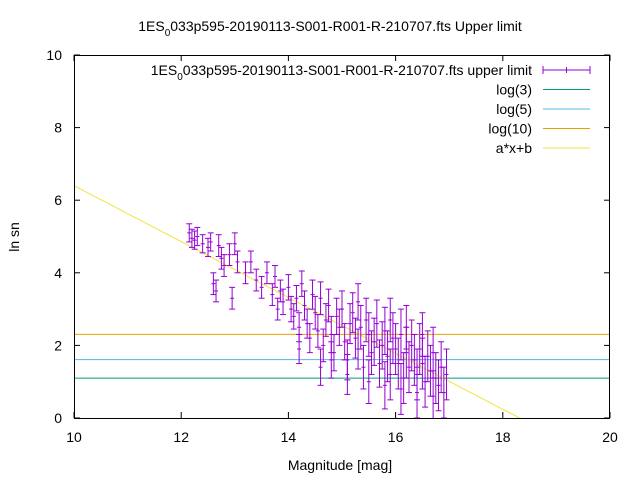 The width and height of the screenshot is (640, 480). What do you see at coordinates (58, 200) in the screenshot?
I see `y-tick-label: 6` at bounding box center [58, 200].